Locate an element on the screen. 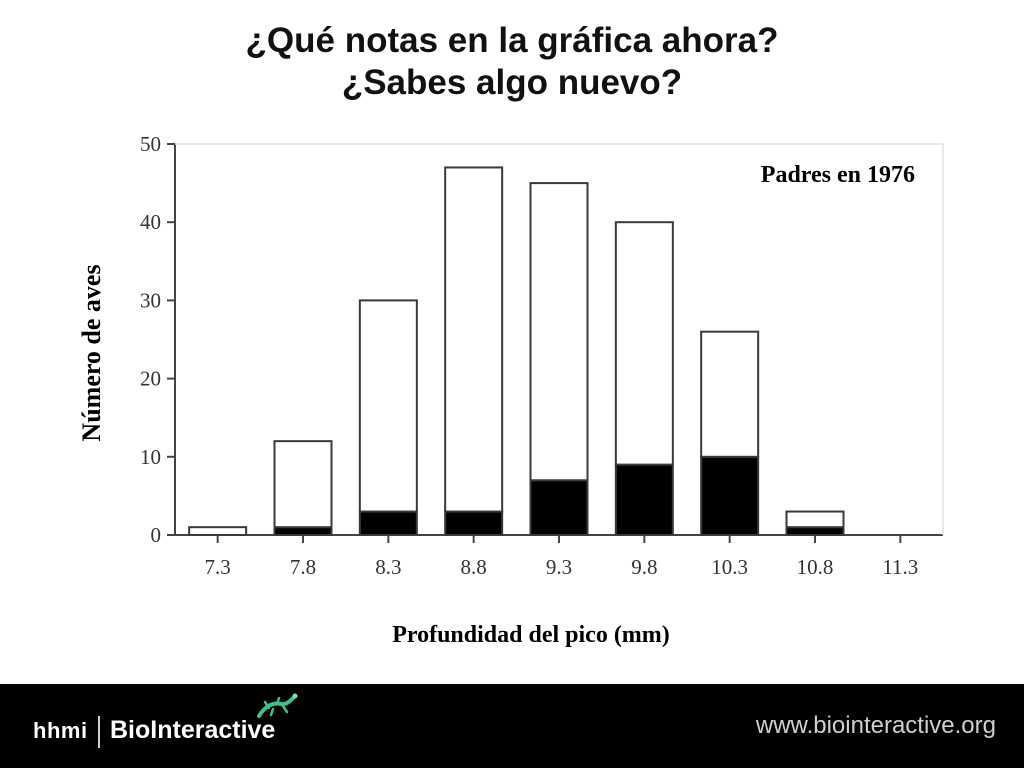  biointeractive-logo-text: BioInteractive is located at coordinates (193, 730).